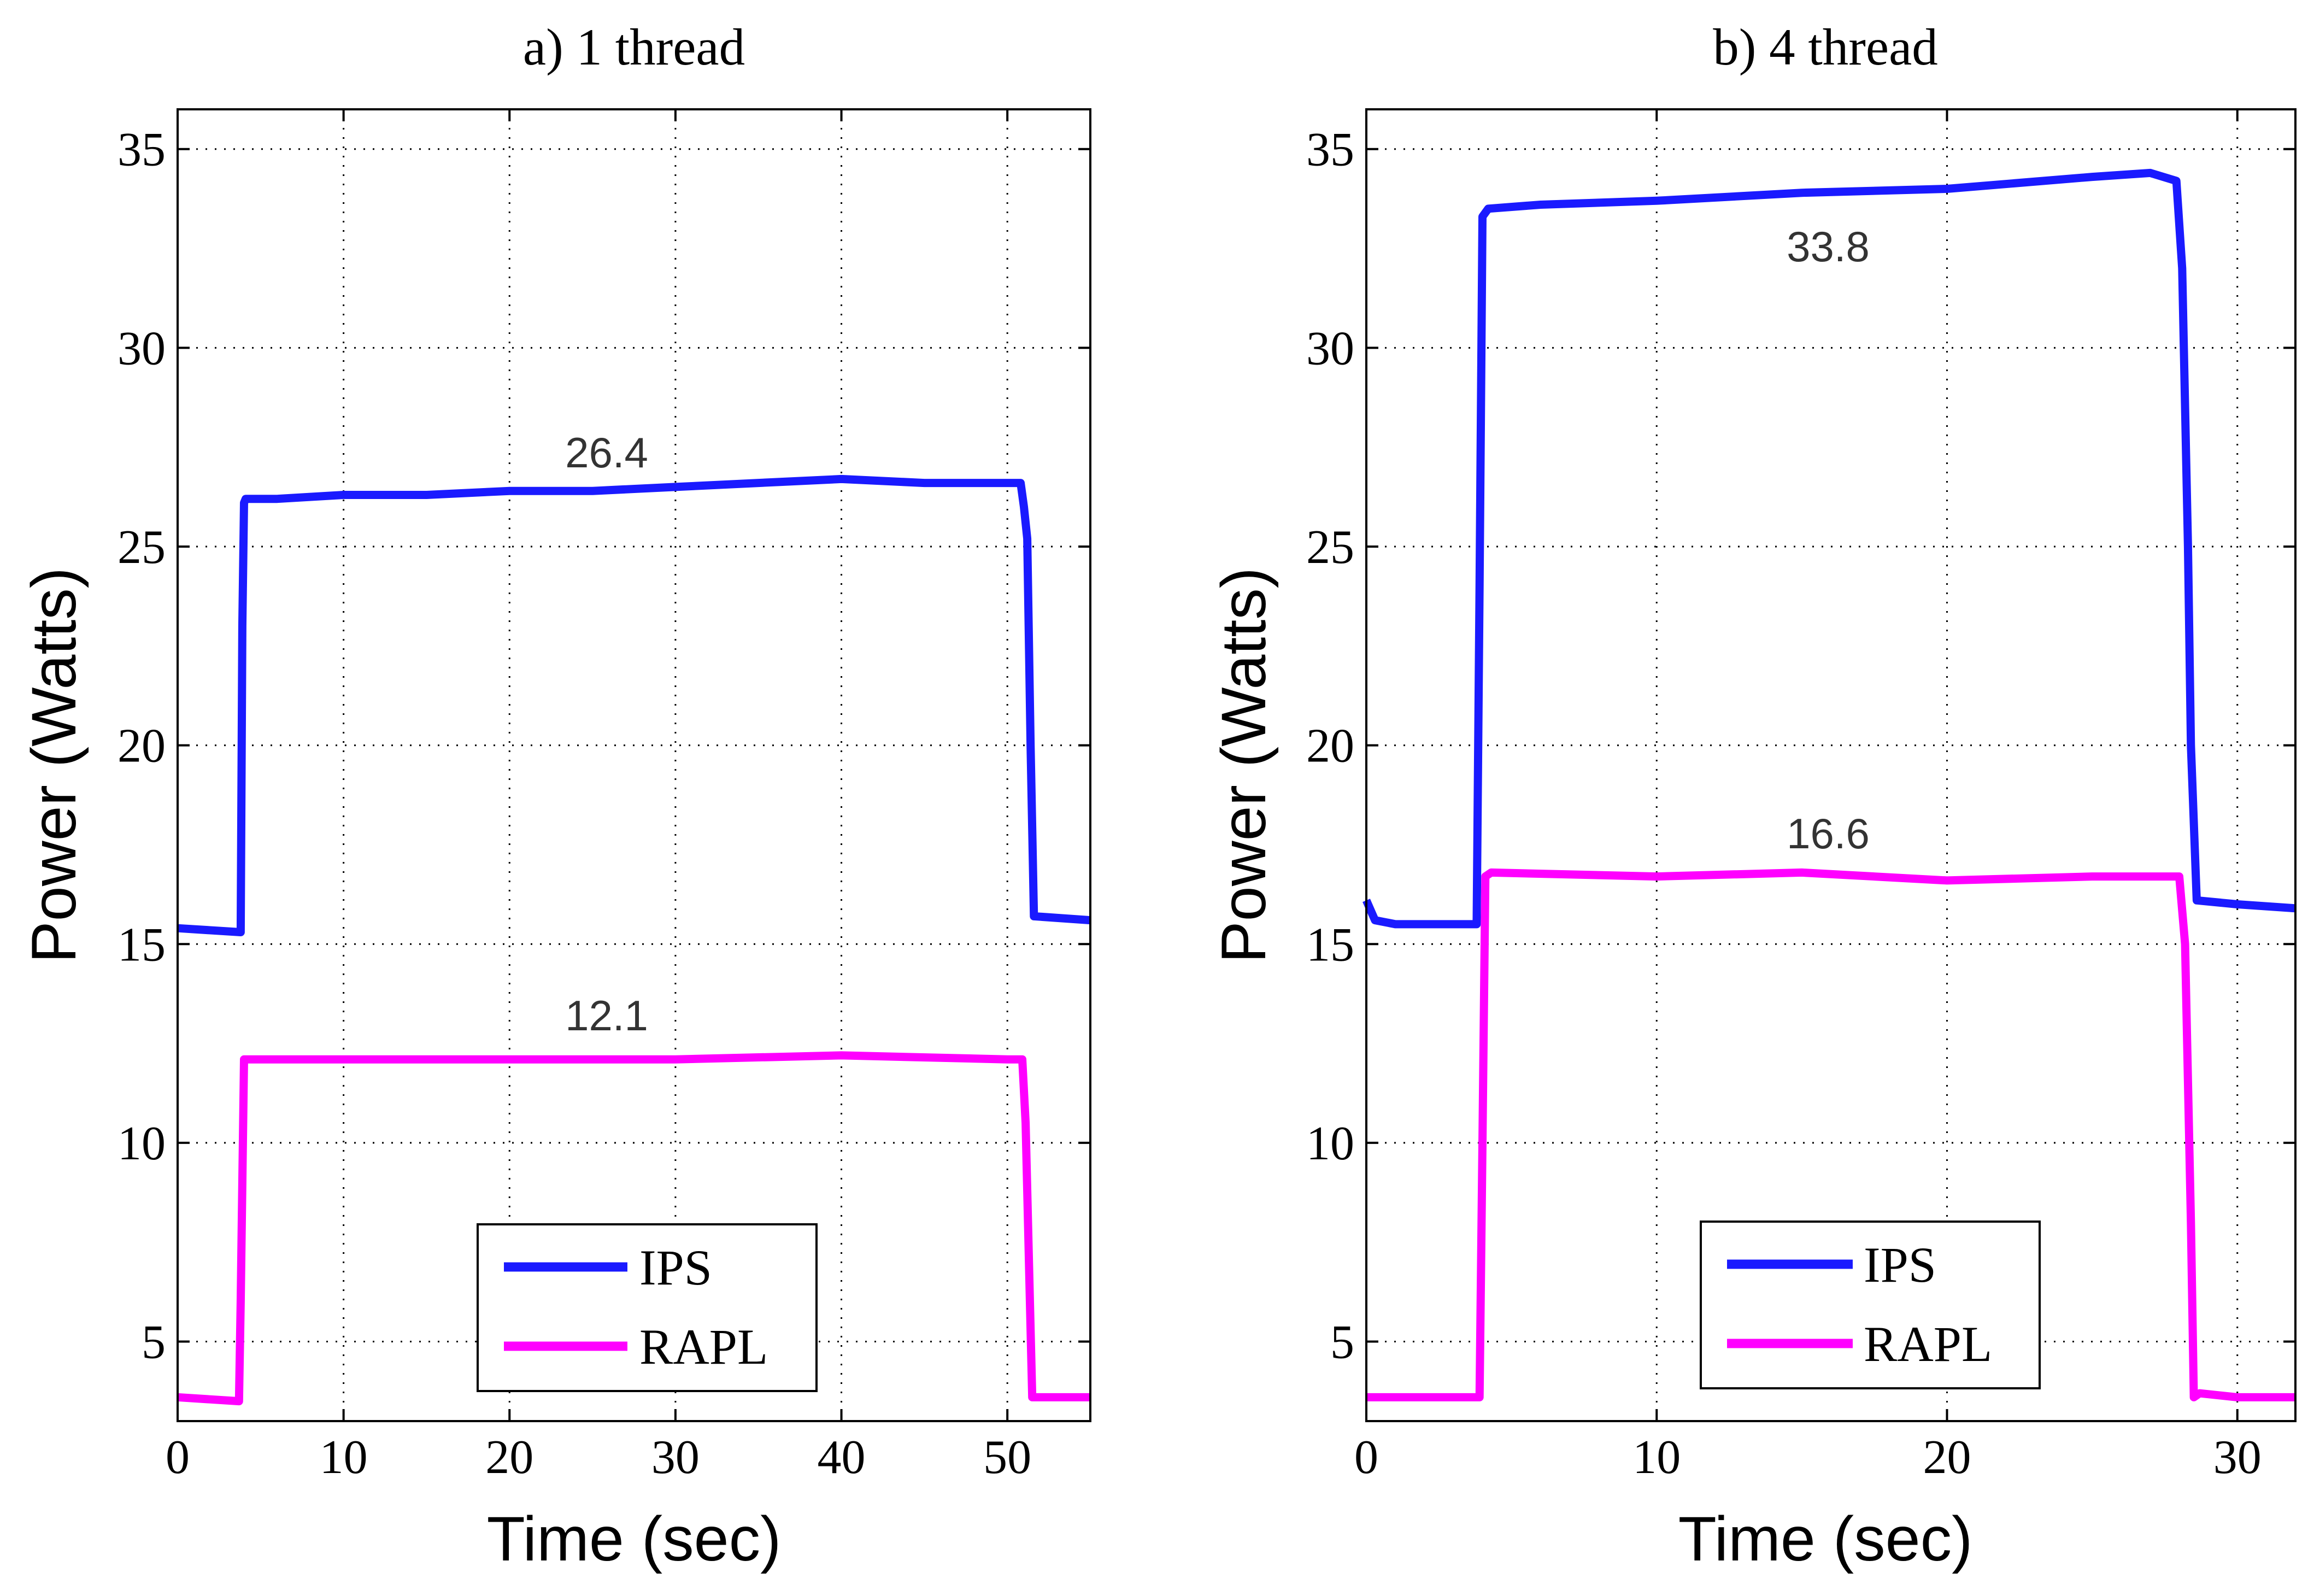  What do you see at coordinates (1829, 246) in the screenshot?
I see `ips-average-annotation: 33.8` at bounding box center [1829, 246].